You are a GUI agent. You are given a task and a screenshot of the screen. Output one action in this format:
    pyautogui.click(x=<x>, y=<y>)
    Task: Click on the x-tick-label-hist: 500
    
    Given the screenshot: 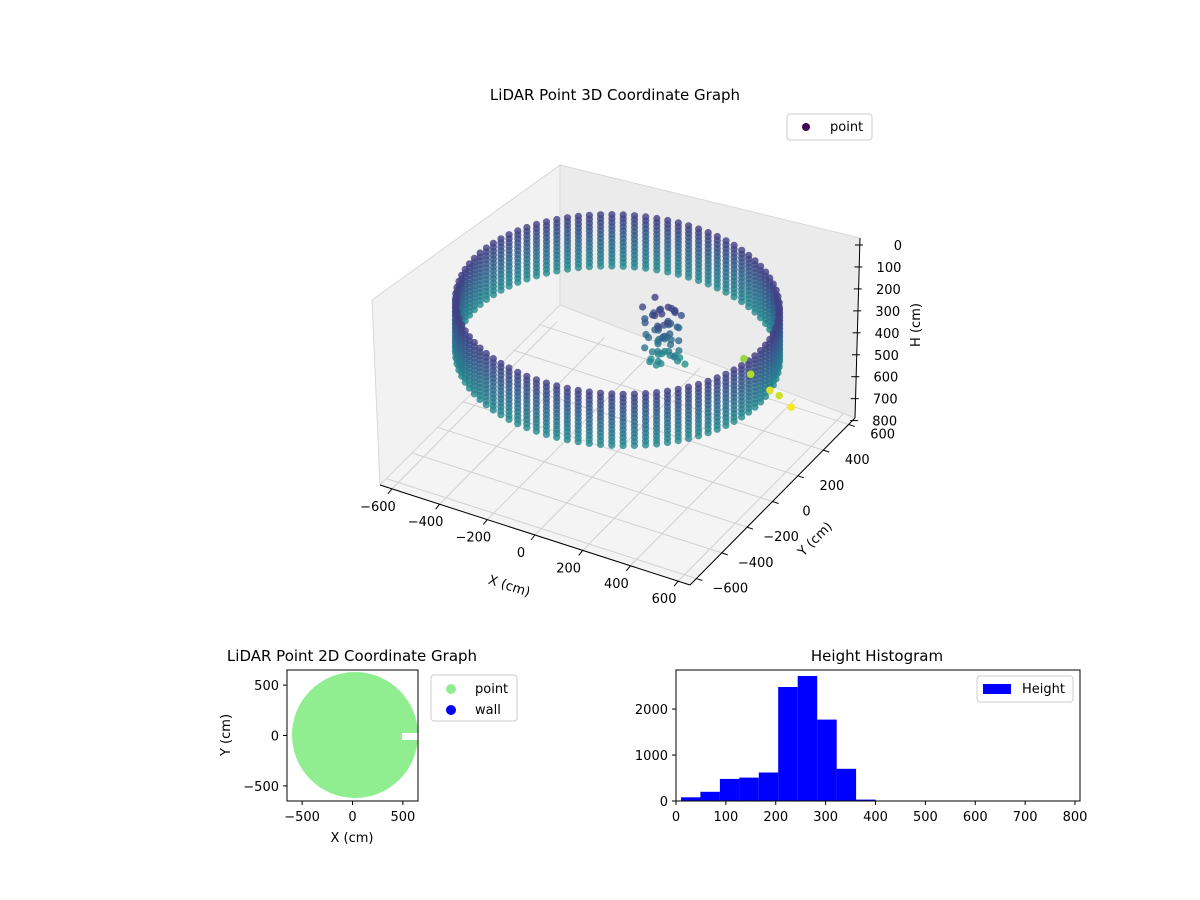 What is the action you would take?
    pyautogui.click(x=925, y=817)
    